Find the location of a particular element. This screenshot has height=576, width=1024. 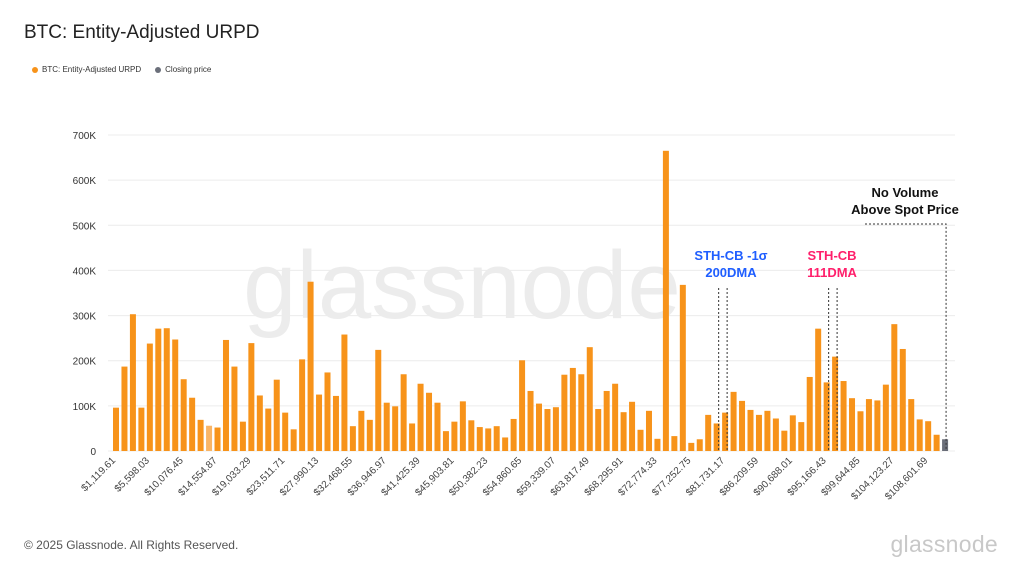

annotation-label: 200DMA is located at coordinates (731, 272).